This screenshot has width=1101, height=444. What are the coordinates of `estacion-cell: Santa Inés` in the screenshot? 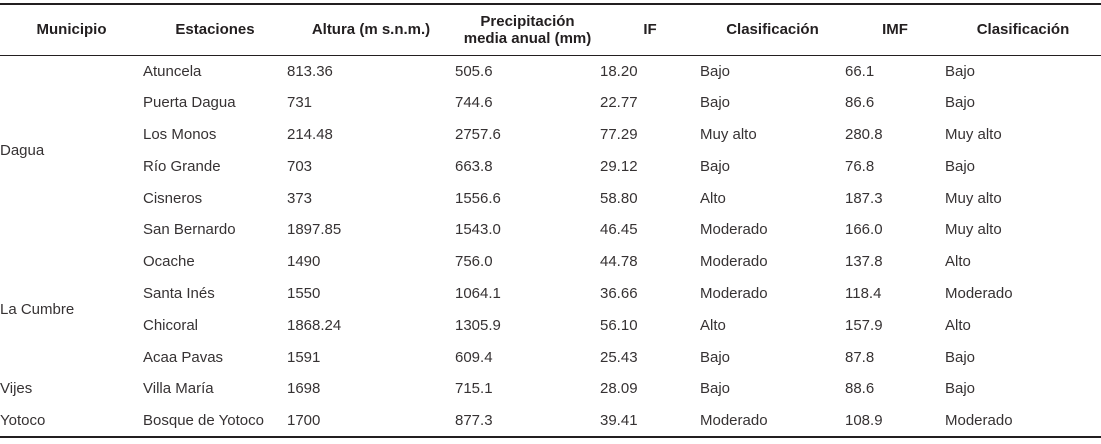 It's located at (179, 293).